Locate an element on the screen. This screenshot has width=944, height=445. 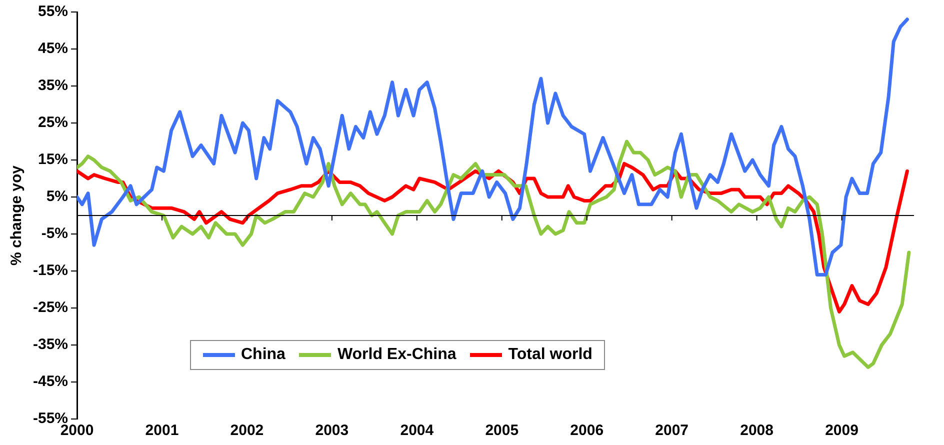
legend-label: Total world is located at coordinates (550, 355).